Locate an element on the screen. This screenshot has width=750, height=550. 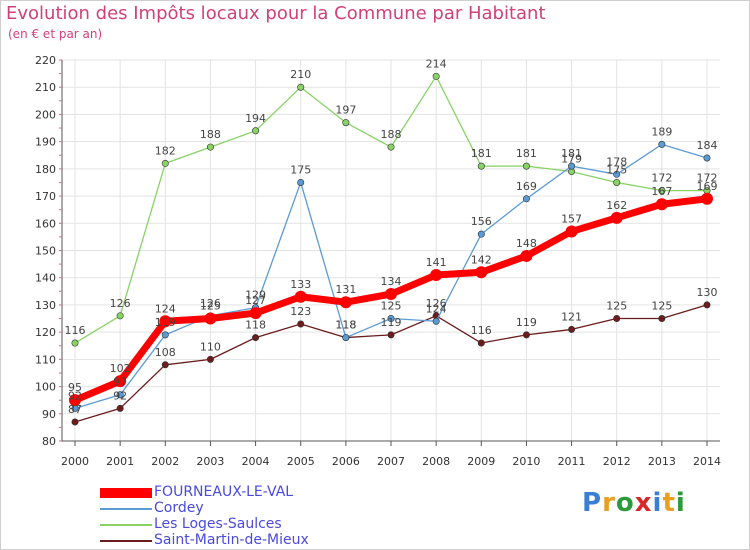
y-tick-label-80: 80 is located at coordinates (49, 441).